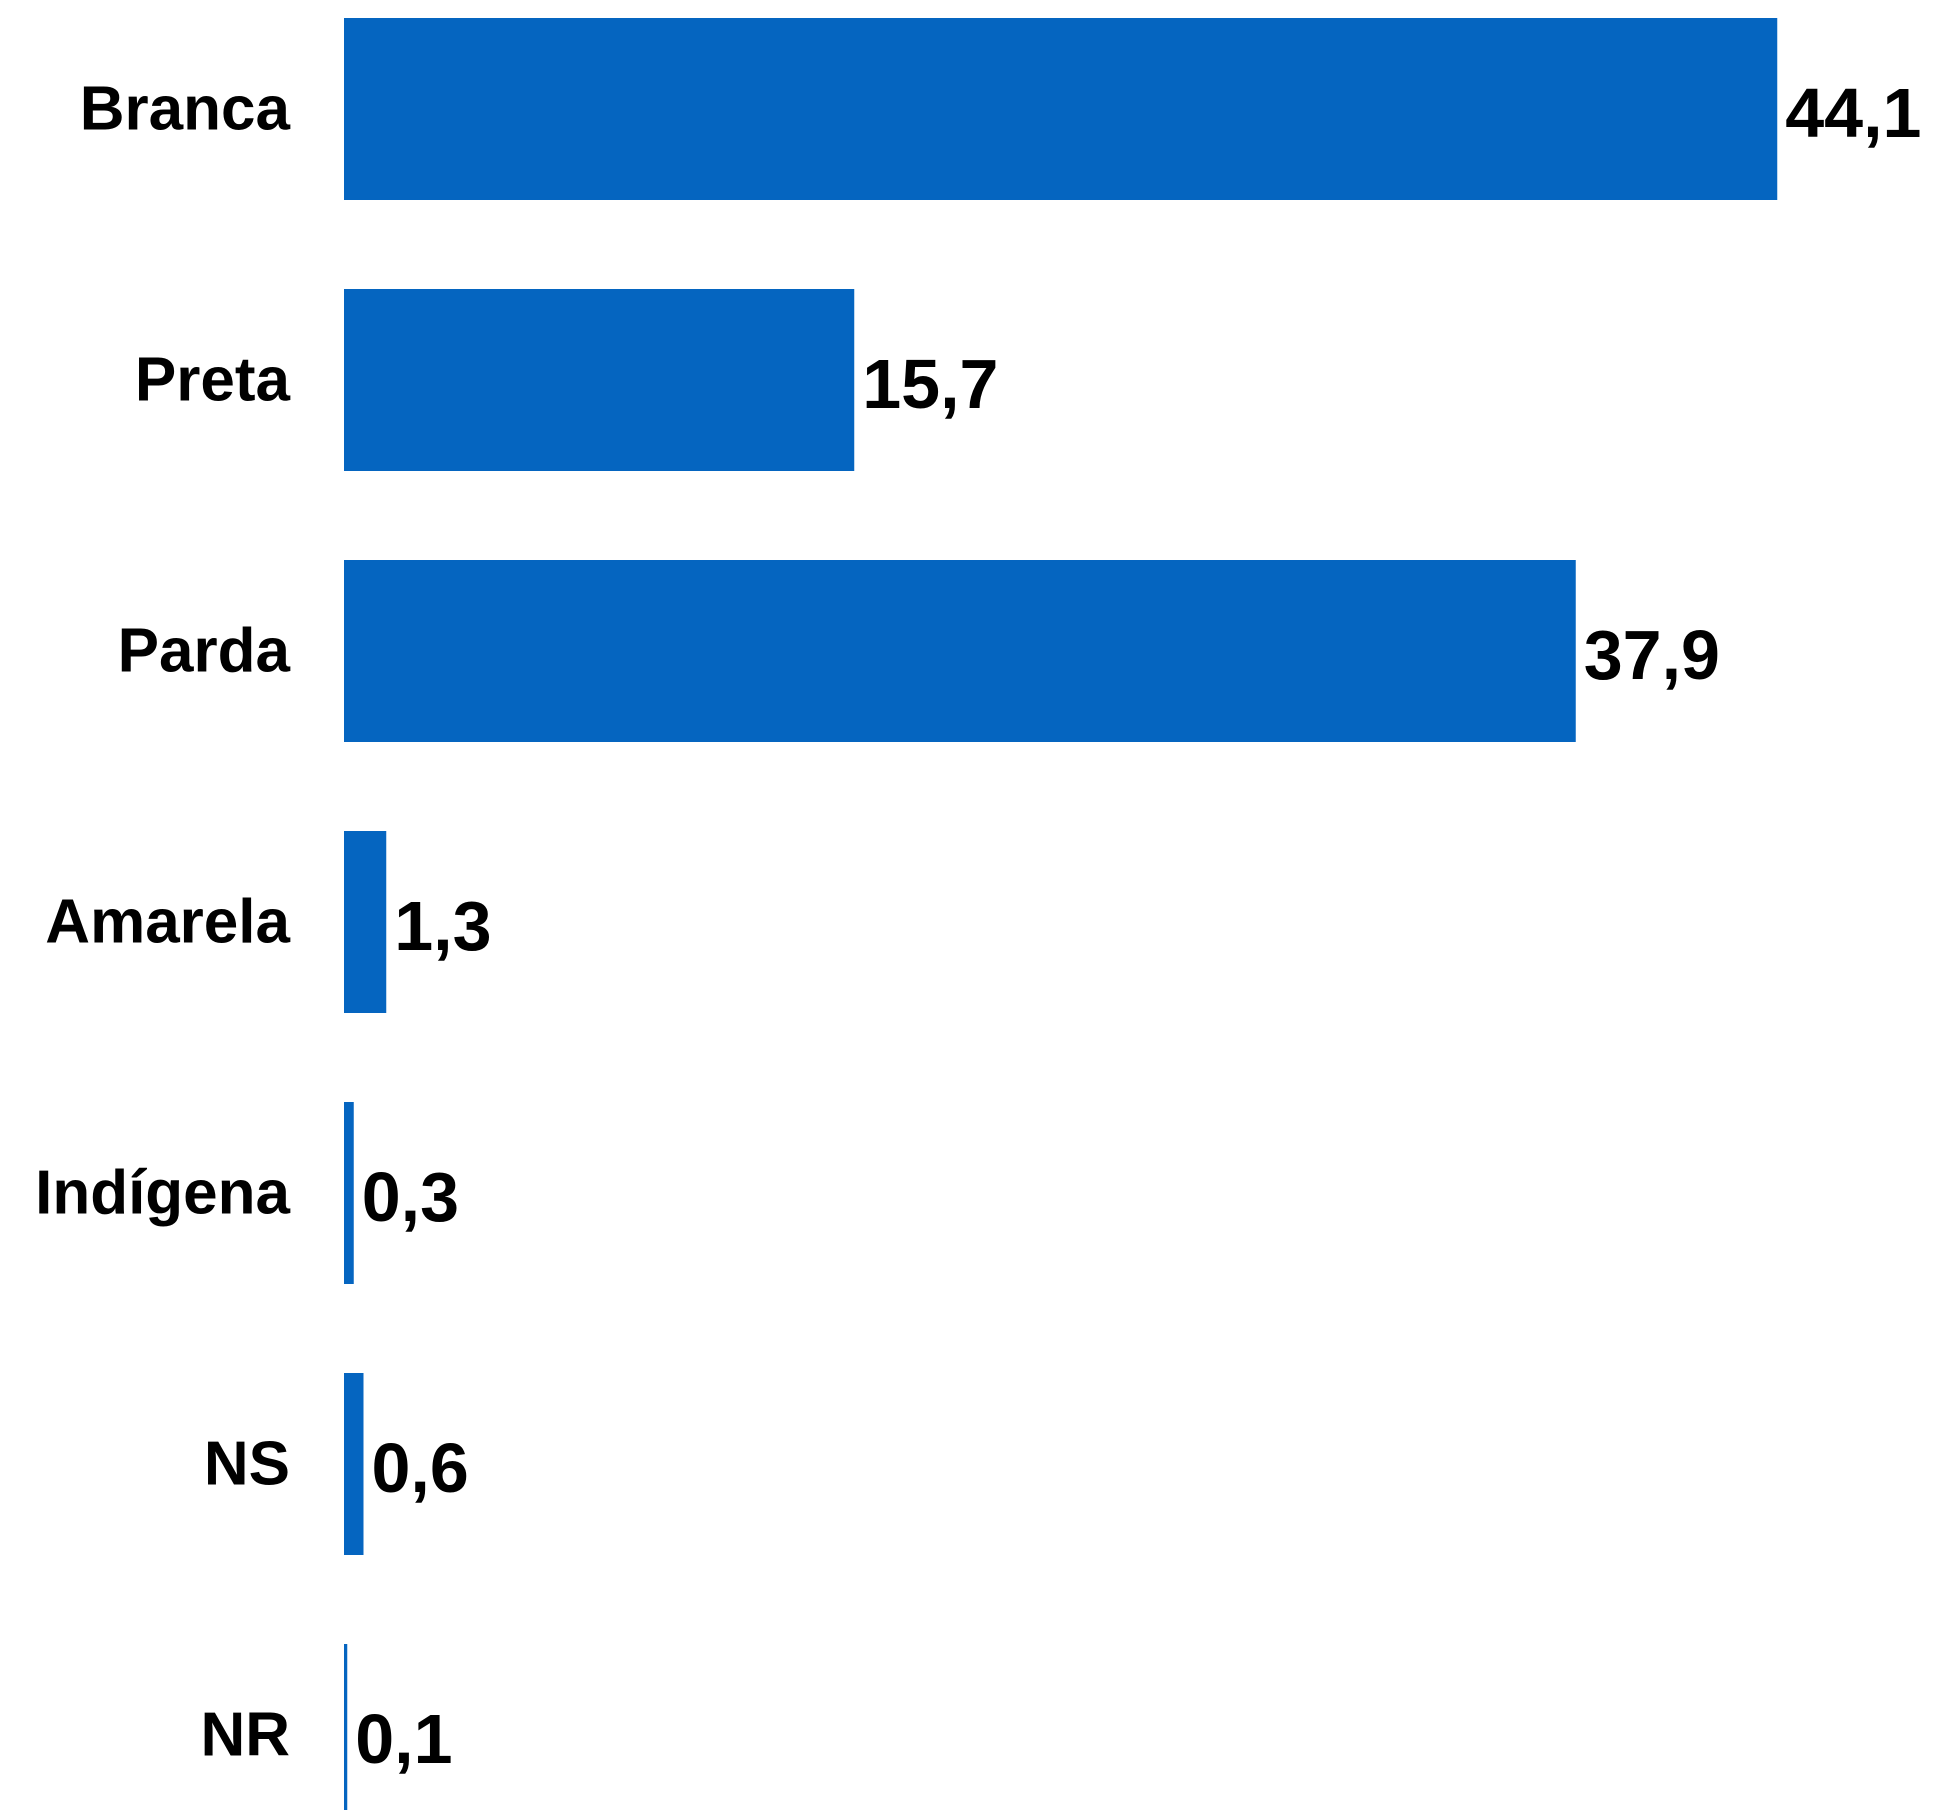 Image resolution: width=1935 pixels, height=1810 pixels. Describe the element at coordinates (247, 1464) in the screenshot. I see `category-label: NS` at that location.